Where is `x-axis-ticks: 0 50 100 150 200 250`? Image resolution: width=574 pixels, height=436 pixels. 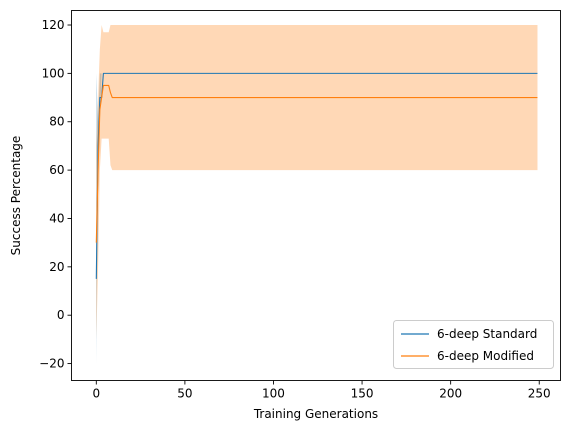
x-axis-ticks: 0 50 100 150 200 250 is located at coordinates (321, 390).